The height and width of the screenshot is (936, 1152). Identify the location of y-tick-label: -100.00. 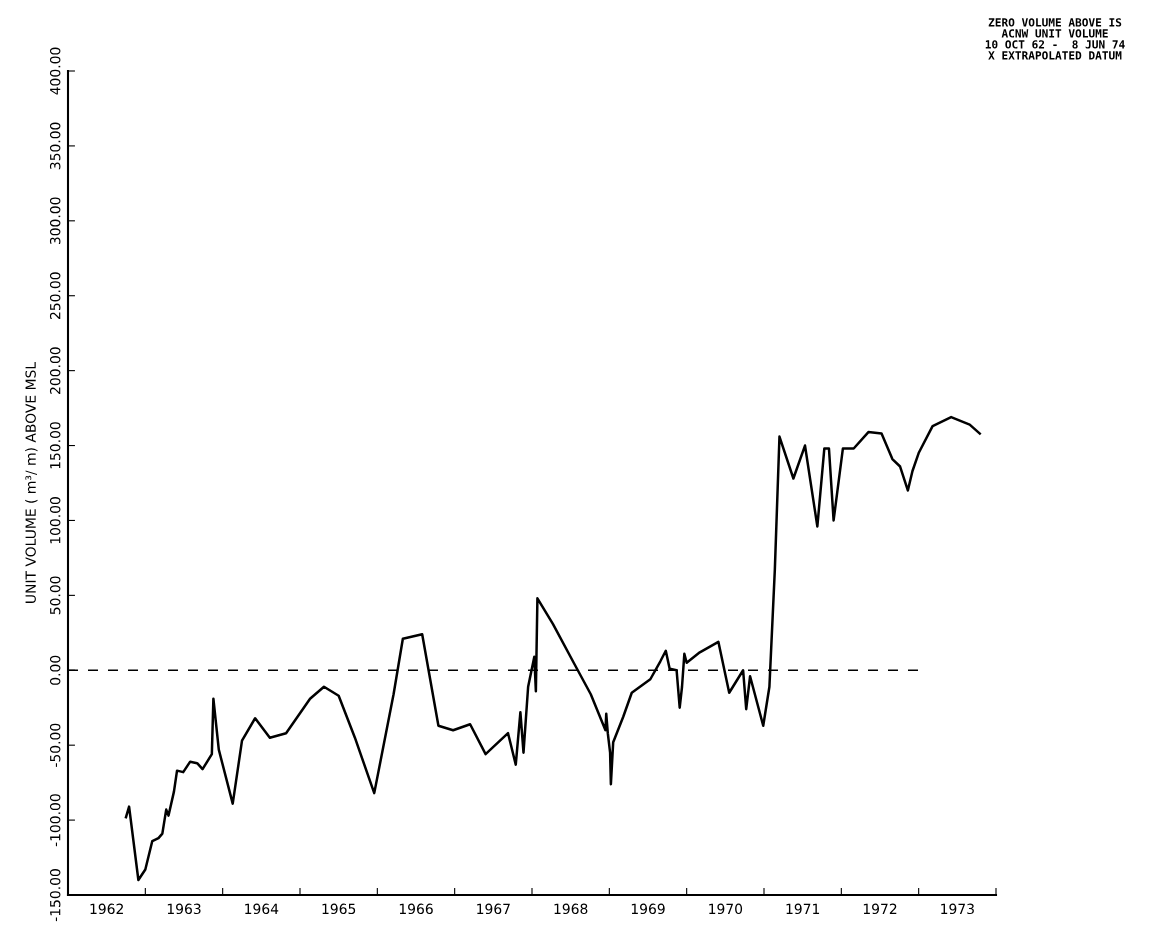
(55, 820).